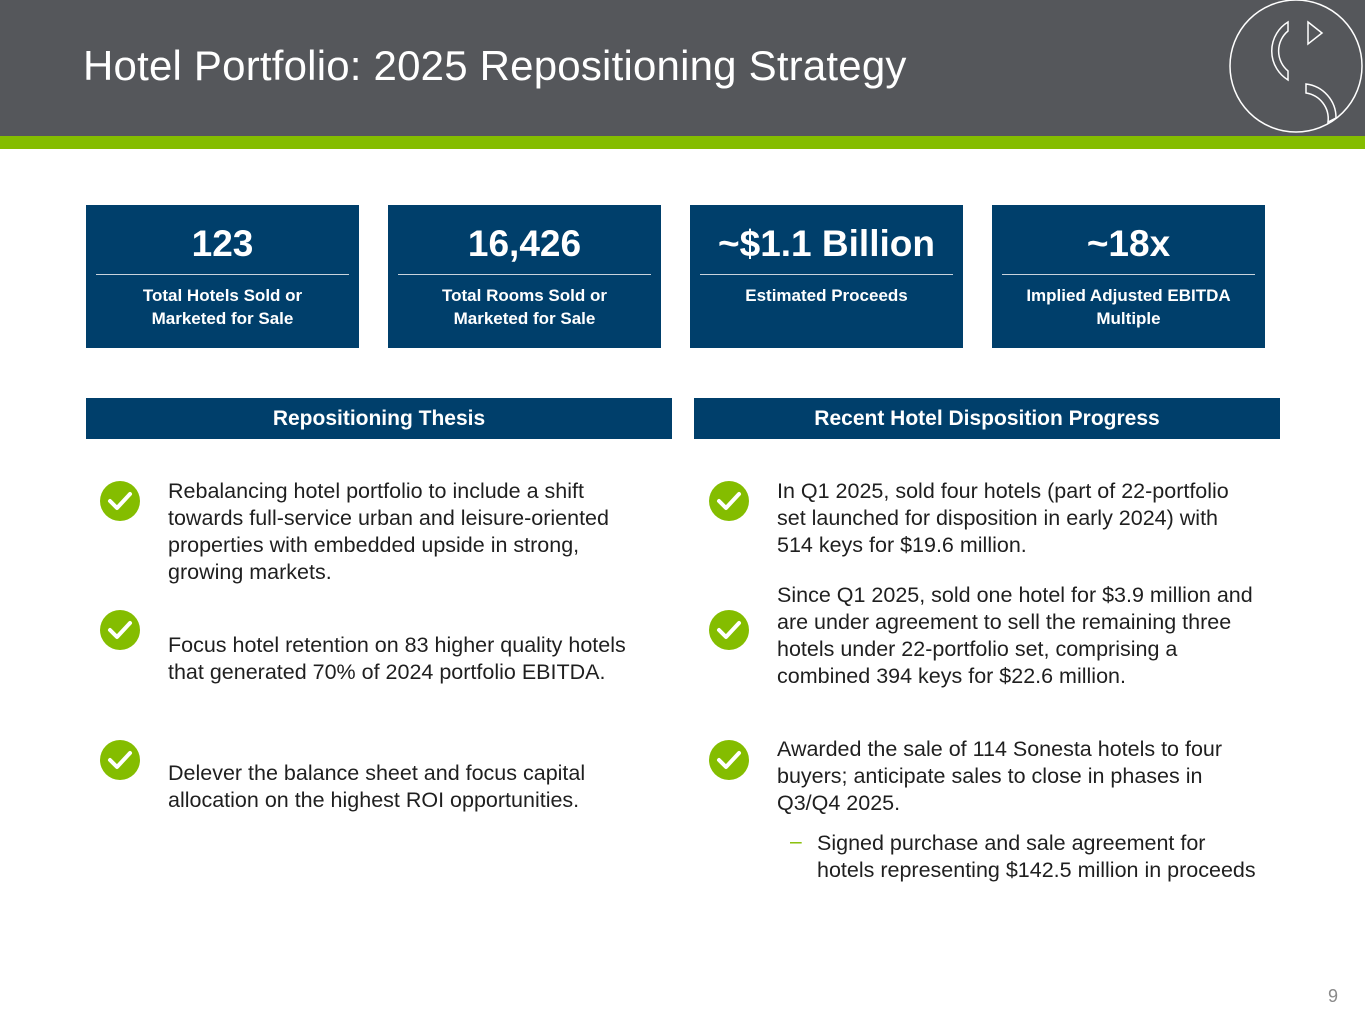 The width and height of the screenshot is (1365, 1024). I want to click on company-logo-icon, so click(1296, 66).